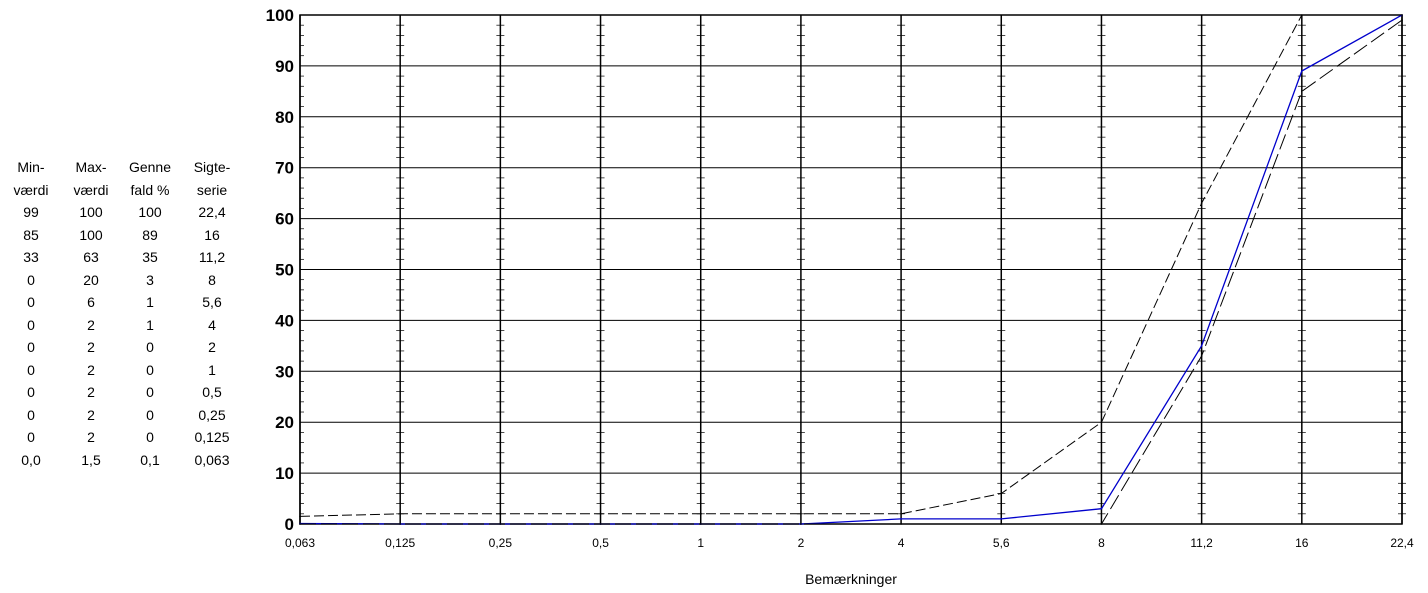 The height and width of the screenshot is (593, 1428). I want to click on table-header-row-1: Min- Max- Genne Sigte-, so click(122, 167).